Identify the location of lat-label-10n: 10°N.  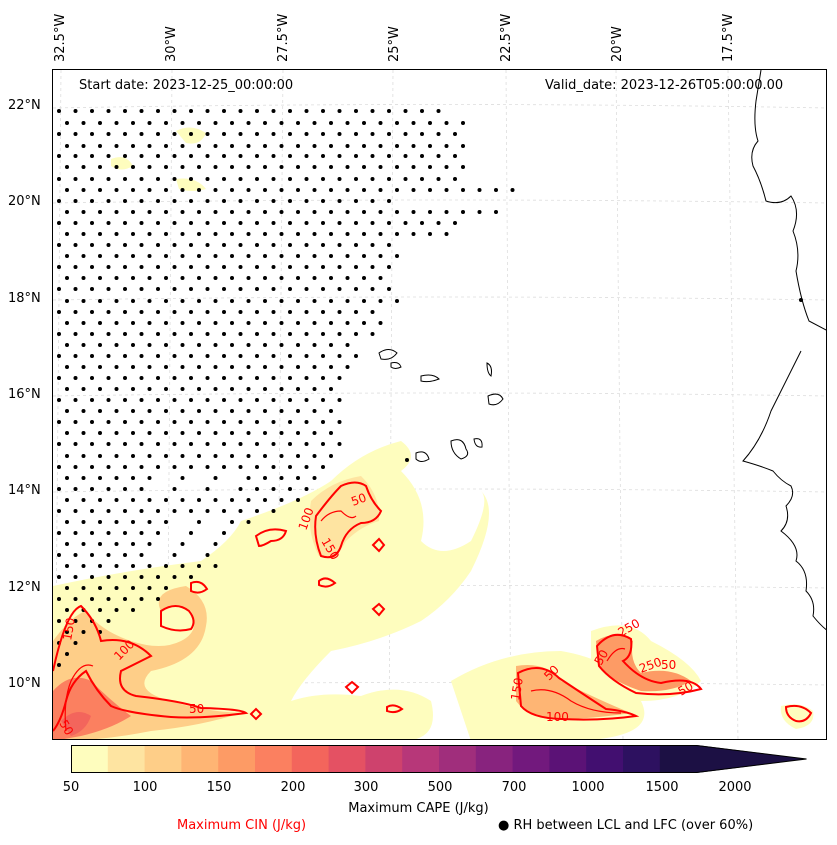
(24, 683).